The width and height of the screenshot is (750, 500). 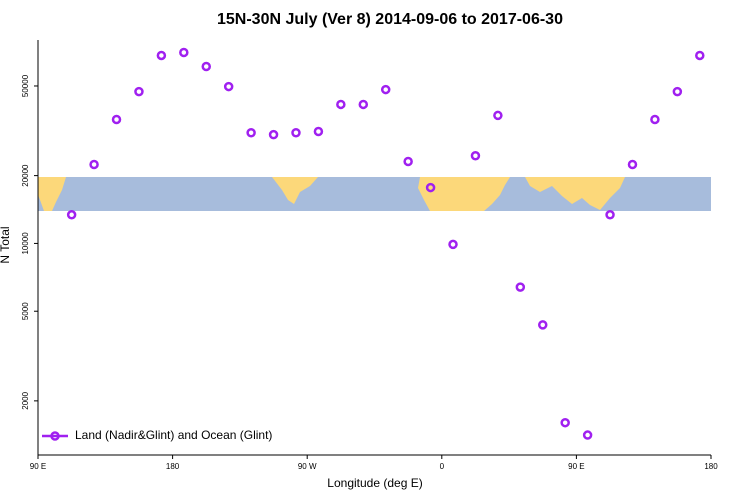 I want to click on y-tick-label: 50000, so click(x=25, y=85).